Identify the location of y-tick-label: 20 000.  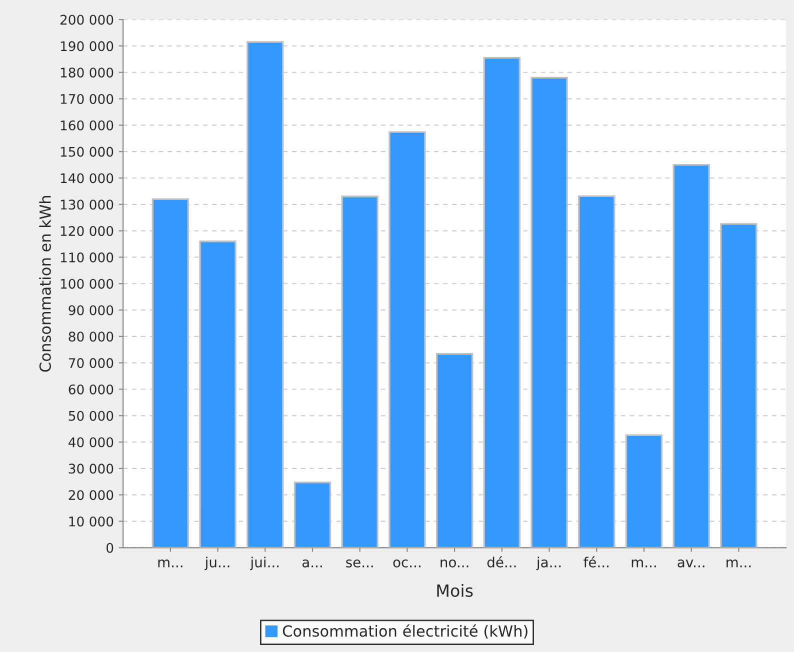
(91, 495).